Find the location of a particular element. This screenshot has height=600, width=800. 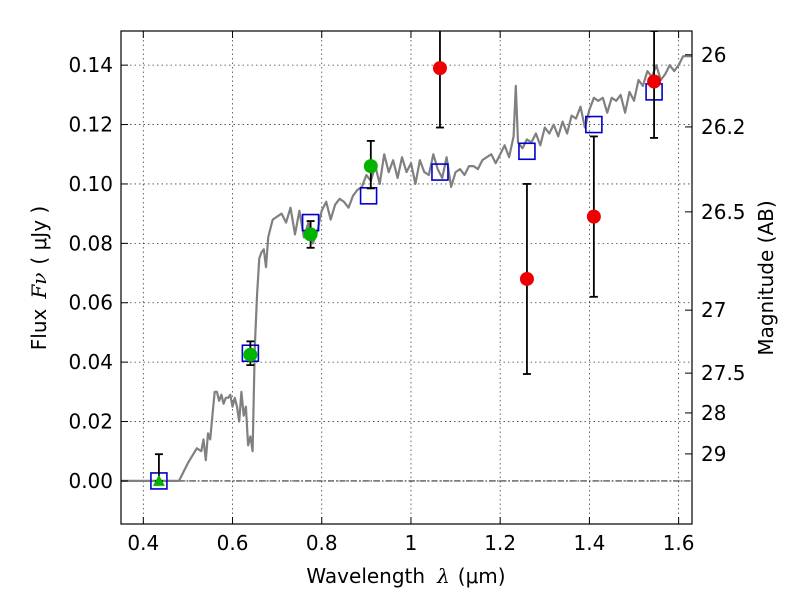

right-tick-label: 26 is located at coordinates (713, 55).